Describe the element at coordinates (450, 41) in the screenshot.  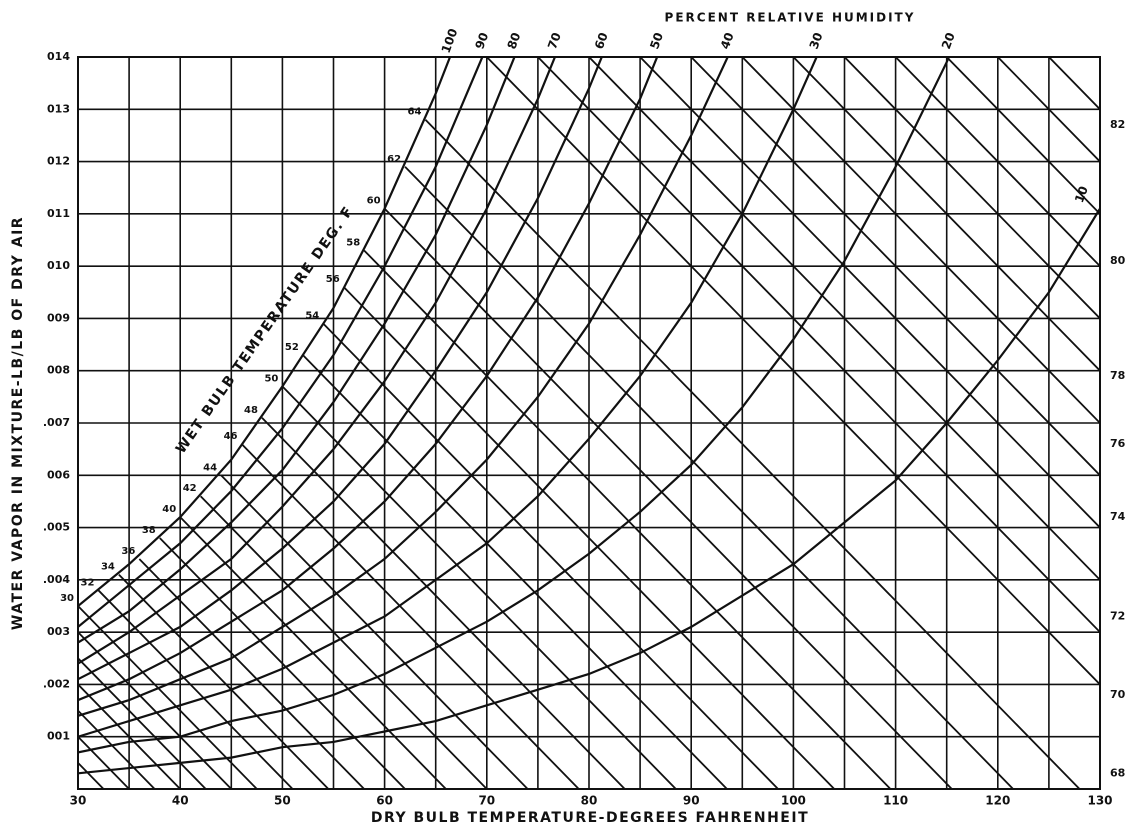
I see `rh-label: 100` at that location.